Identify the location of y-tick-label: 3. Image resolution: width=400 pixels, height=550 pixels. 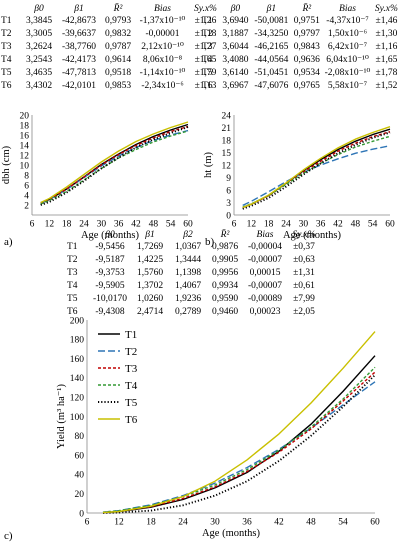
(228, 204).